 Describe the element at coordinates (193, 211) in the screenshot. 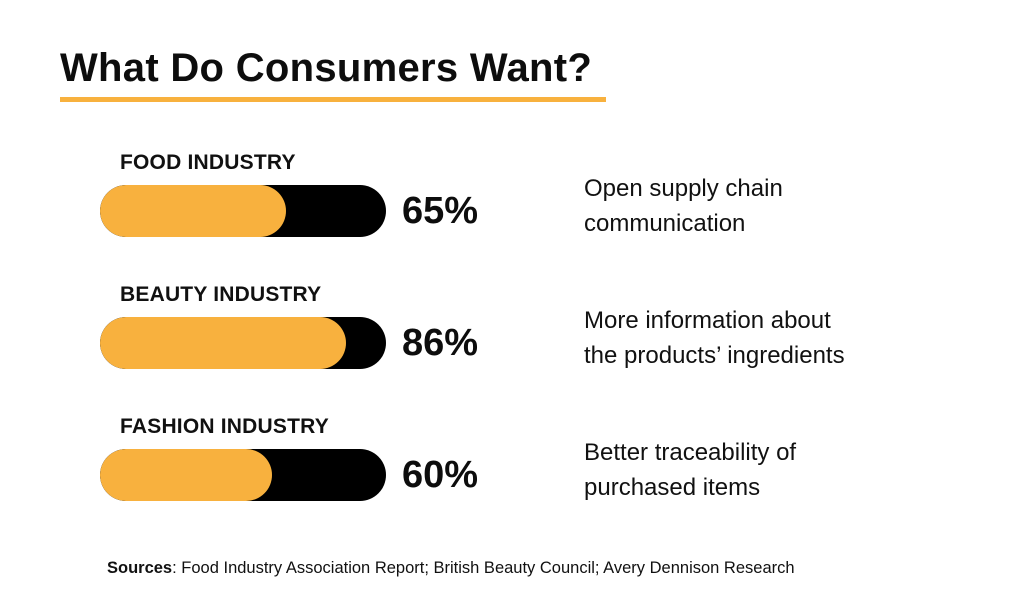

I see `bar-fill-food` at that location.